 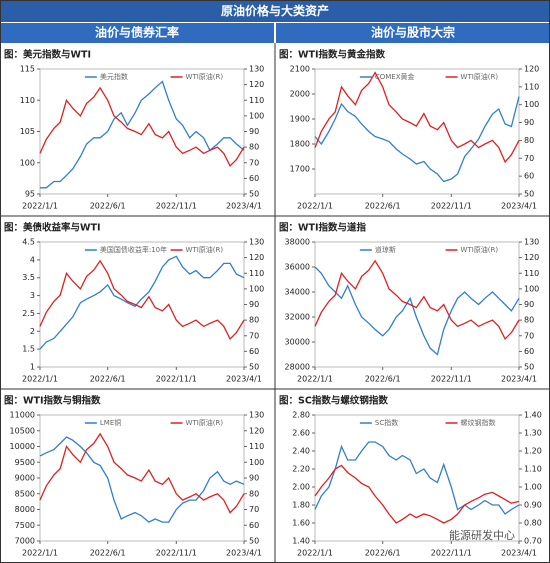 What do you see at coordinates (25, 541) in the screenshot?
I see `y-tick-label: 7000` at bounding box center [25, 541].